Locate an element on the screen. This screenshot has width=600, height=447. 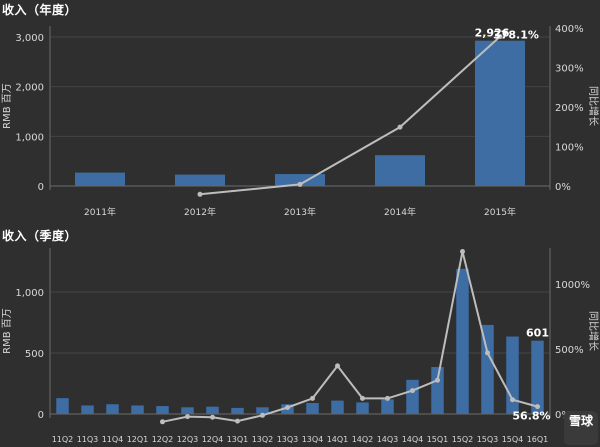
x-tick-label: 13Q2 is located at coordinates (263, 439).